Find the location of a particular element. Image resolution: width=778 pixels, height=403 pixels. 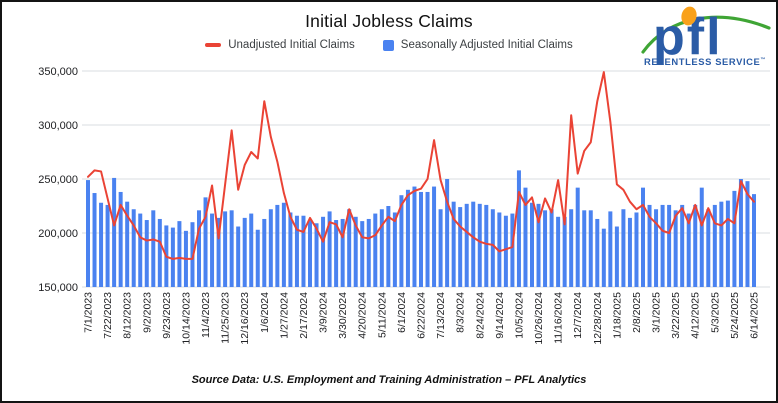

red-line-swatch-icon is located at coordinates (213, 45).